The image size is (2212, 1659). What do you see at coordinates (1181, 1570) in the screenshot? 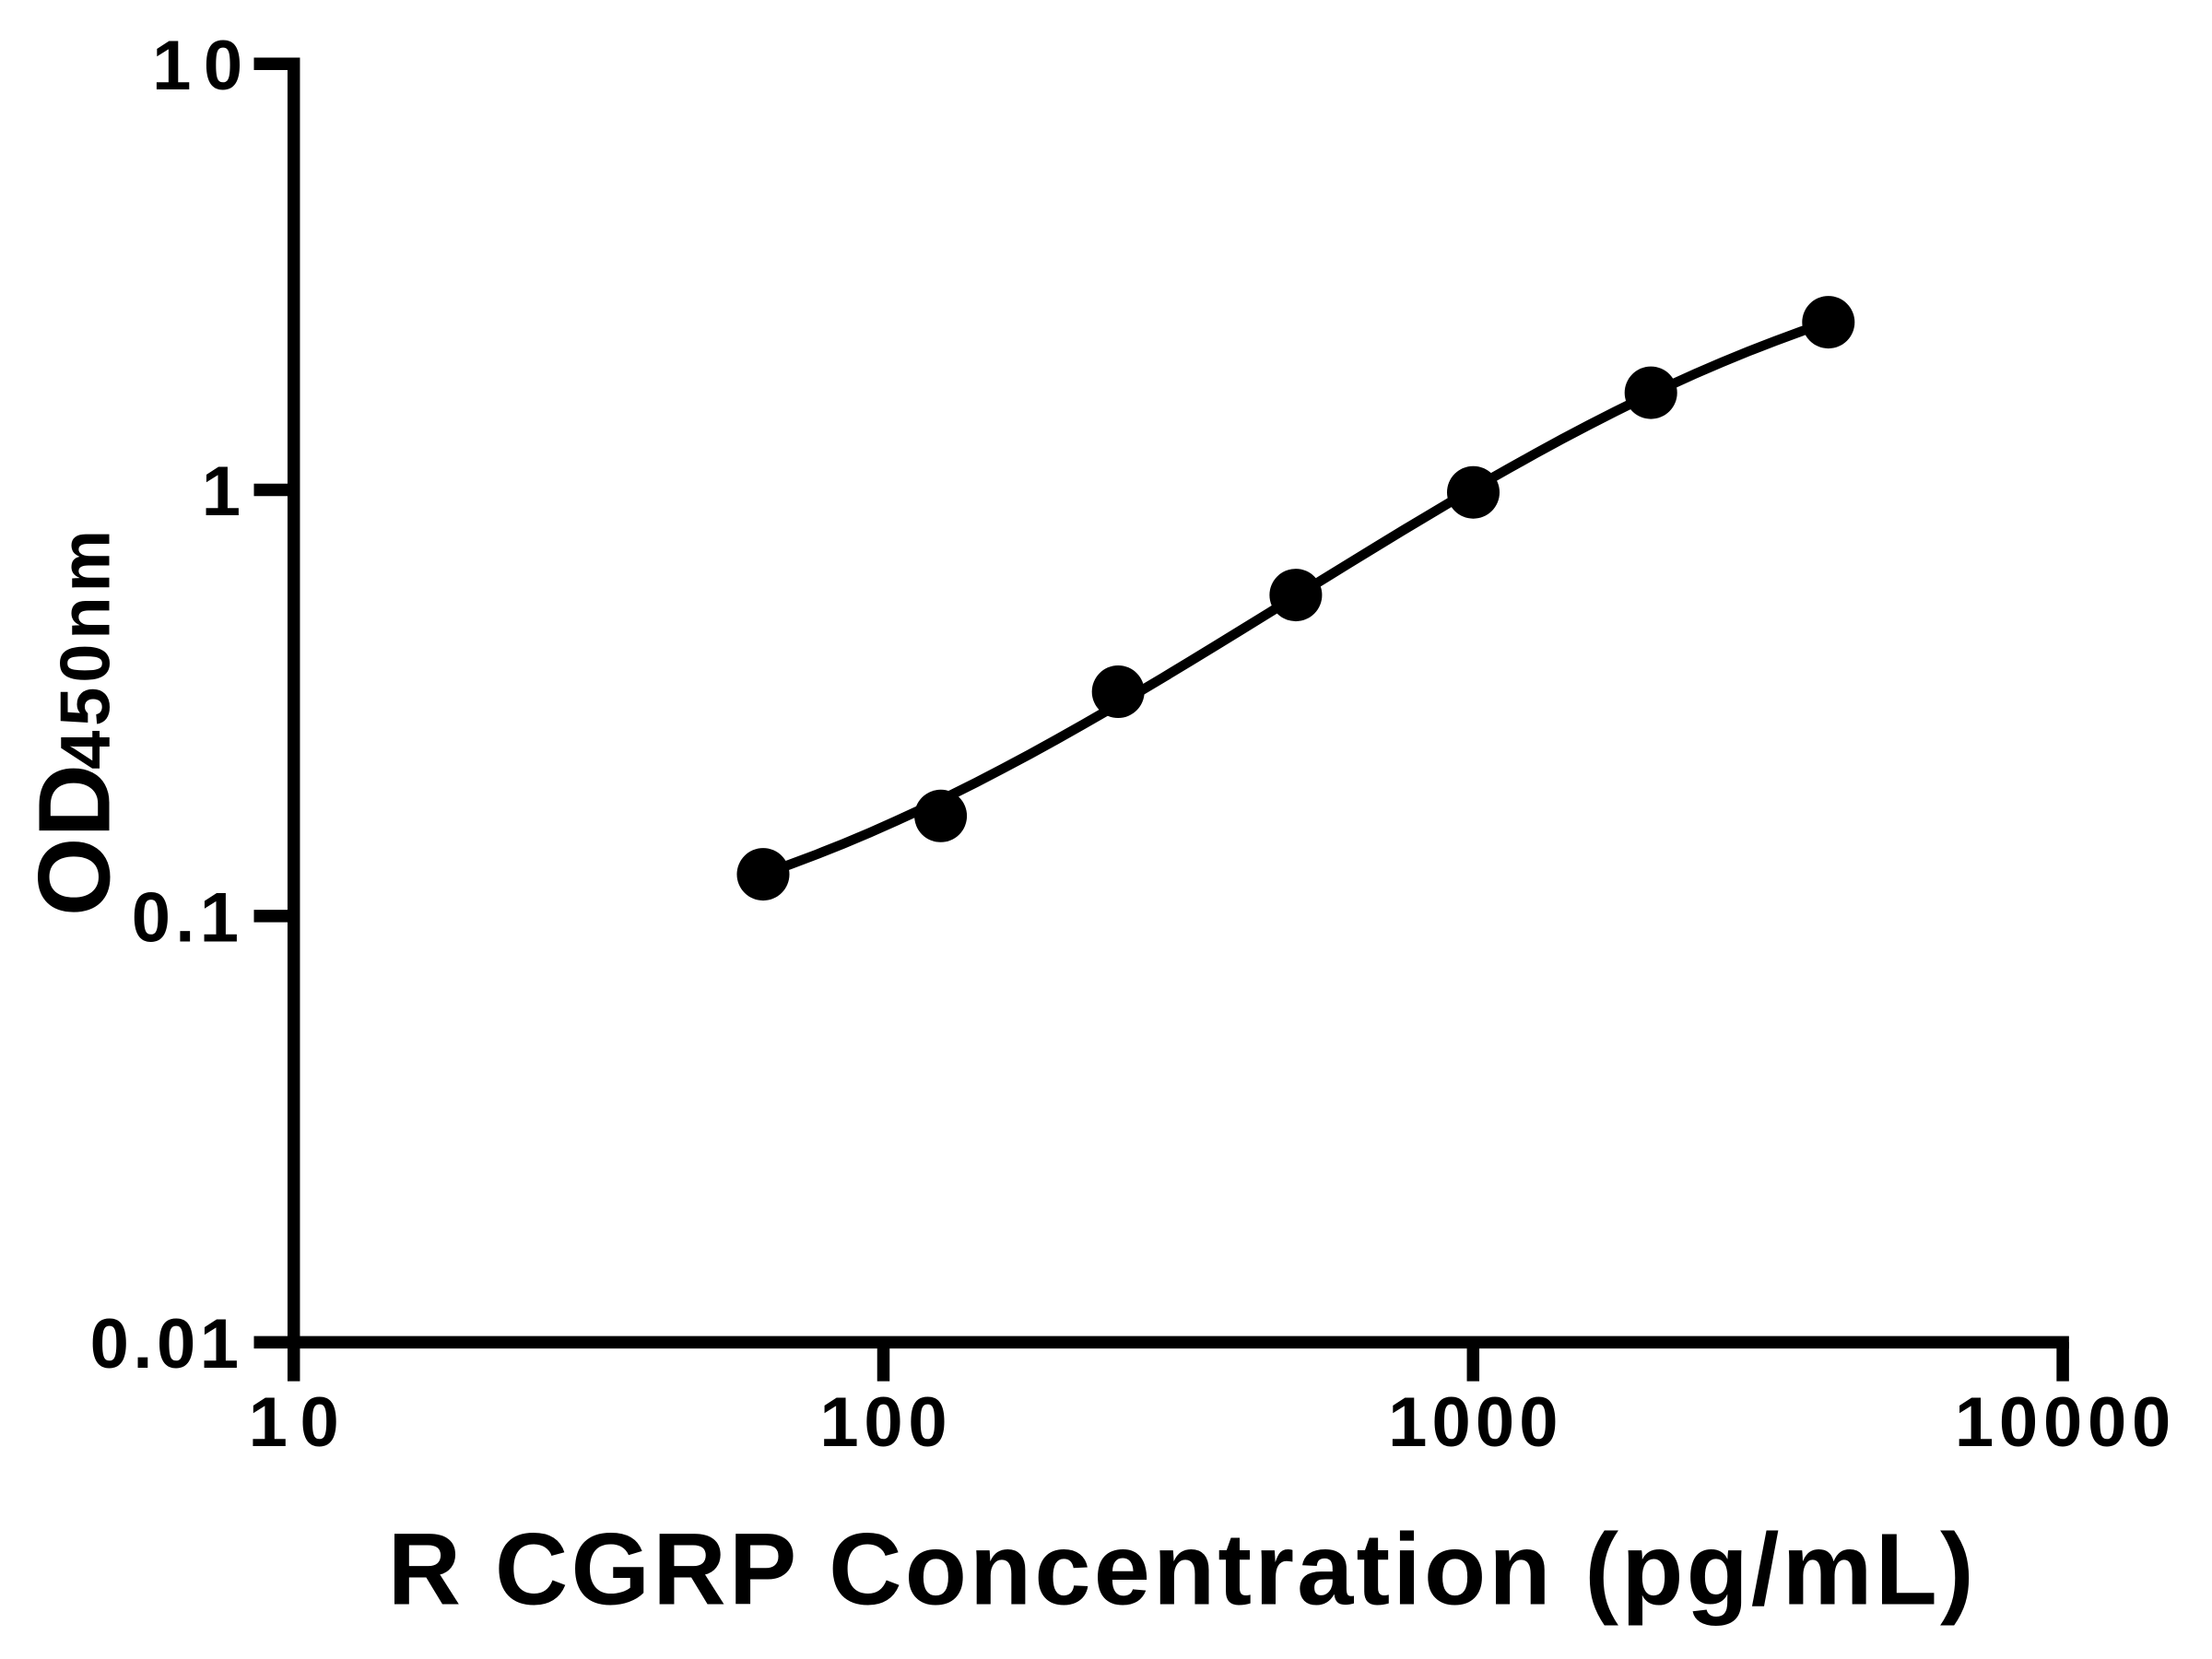
I see `svg-text: R CGRP Concentration (pg/mL)` at bounding box center [1181, 1570].